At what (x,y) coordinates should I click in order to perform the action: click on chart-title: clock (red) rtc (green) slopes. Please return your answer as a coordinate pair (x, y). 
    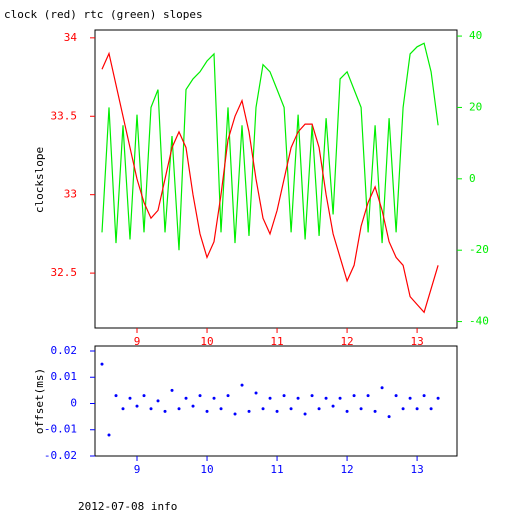
    Looking at the image, I should click on (103, 14).